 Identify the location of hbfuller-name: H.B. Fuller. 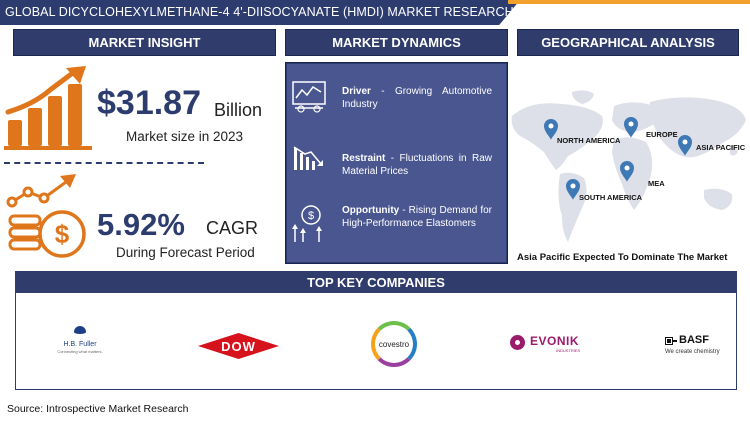
(80, 344).